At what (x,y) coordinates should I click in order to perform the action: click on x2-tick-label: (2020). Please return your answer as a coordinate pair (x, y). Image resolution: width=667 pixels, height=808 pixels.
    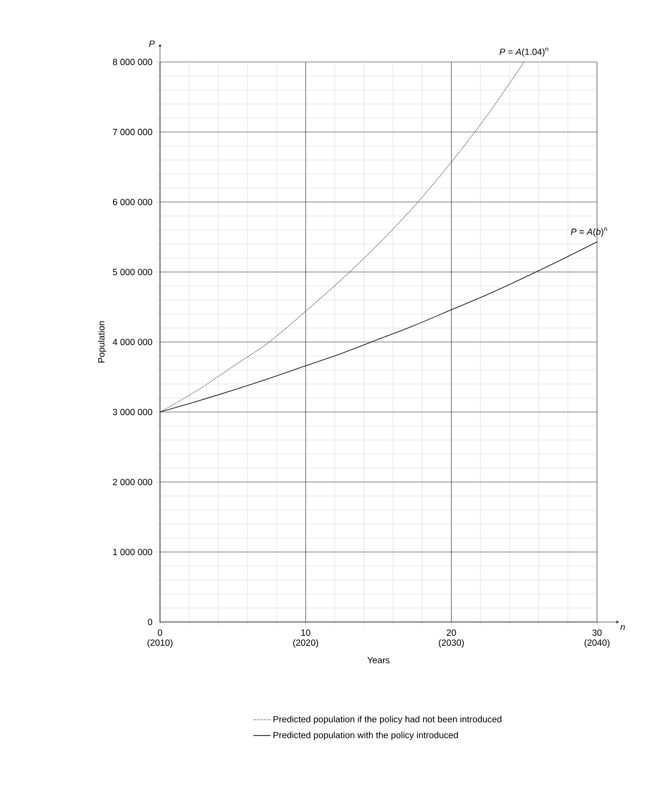
    Looking at the image, I should click on (305, 643).